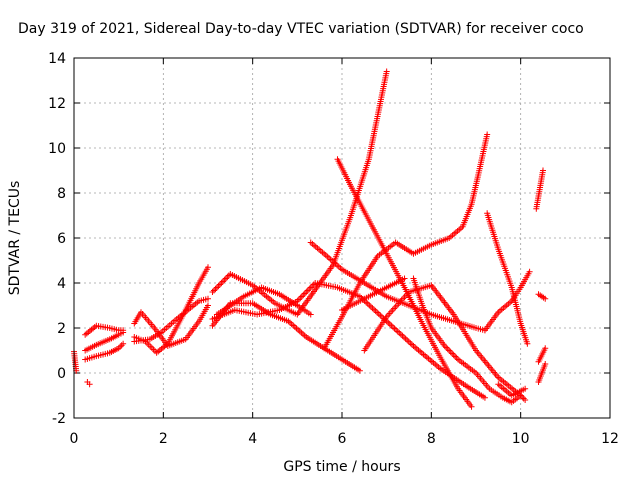  What do you see at coordinates (348, 340) in the screenshot?
I see `series-s11` at bounding box center [348, 340].